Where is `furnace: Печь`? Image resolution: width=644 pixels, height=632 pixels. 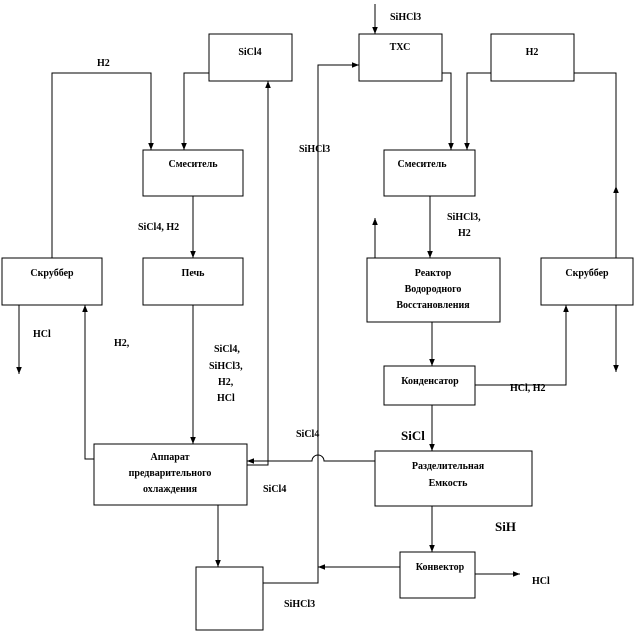 furnace: Печь is located at coordinates (193, 281).